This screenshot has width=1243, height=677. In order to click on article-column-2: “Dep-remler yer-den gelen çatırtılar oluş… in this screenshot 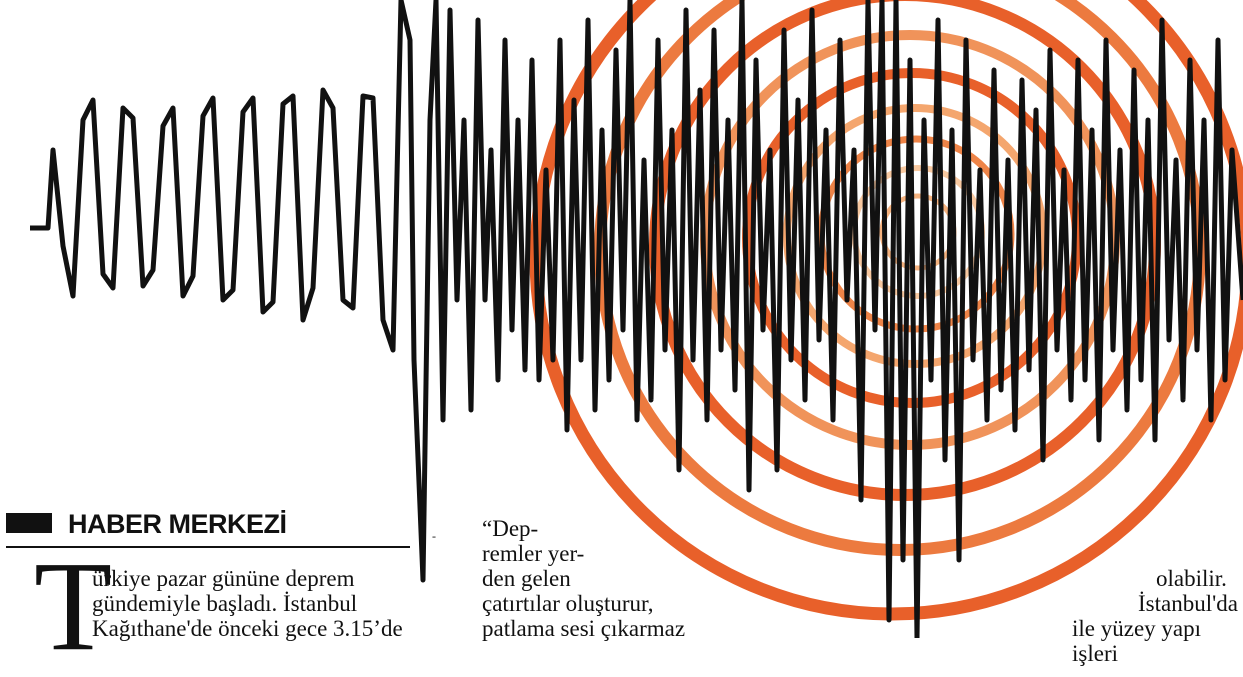, I will do `click(583, 578)`.